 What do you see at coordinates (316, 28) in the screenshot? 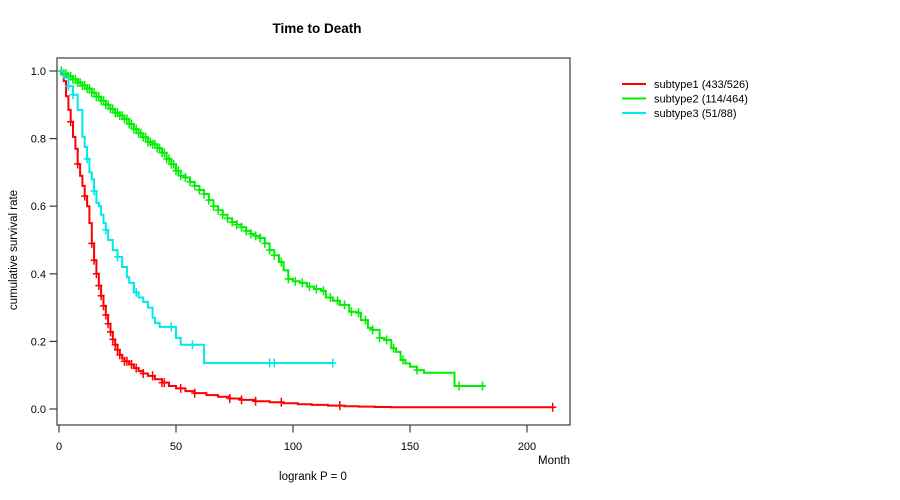
I see `chart-title: Time to Death` at bounding box center [316, 28].